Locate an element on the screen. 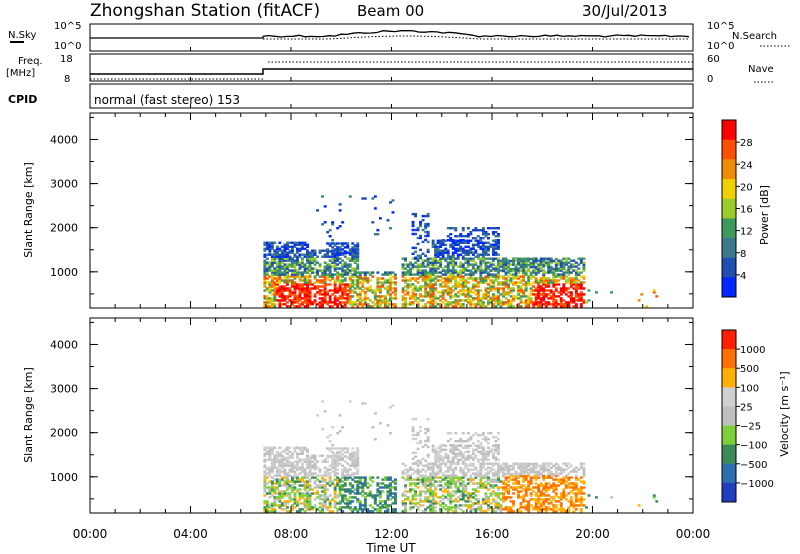 Image resolution: width=800 pixels, height=554 pixels. colorbar-tick-label: −100 is located at coordinates (753, 446).